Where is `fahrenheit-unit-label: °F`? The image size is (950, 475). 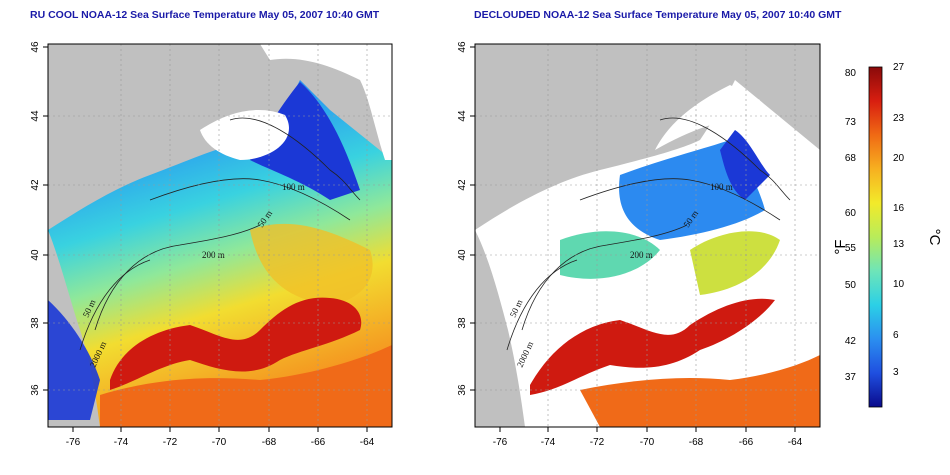
fahrenheit-unit-label: °F is located at coordinates (840, 246).